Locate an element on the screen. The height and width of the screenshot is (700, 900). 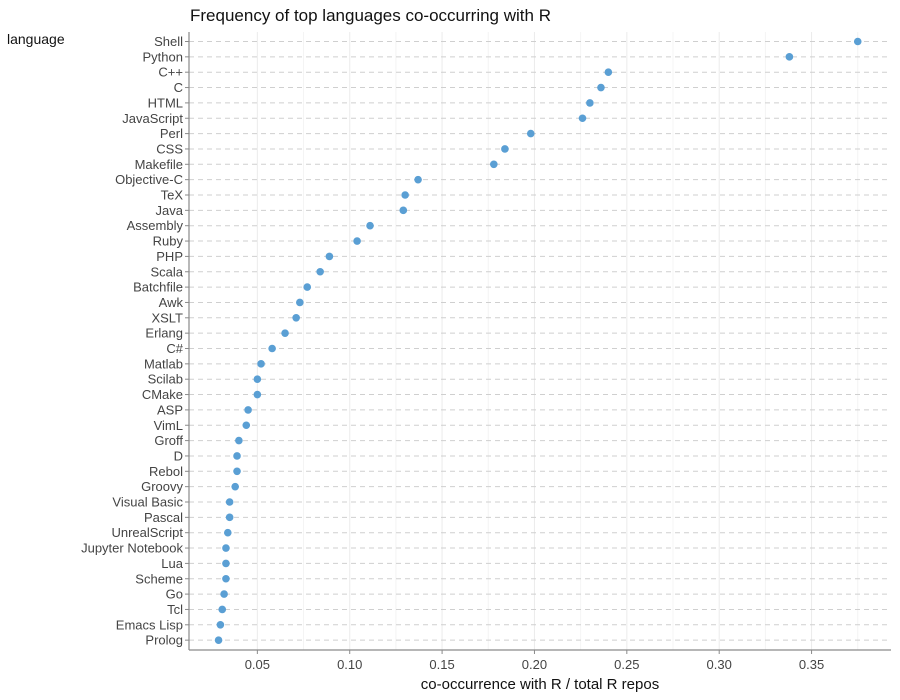
y-tick-label: HTML is located at coordinates (165, 102).